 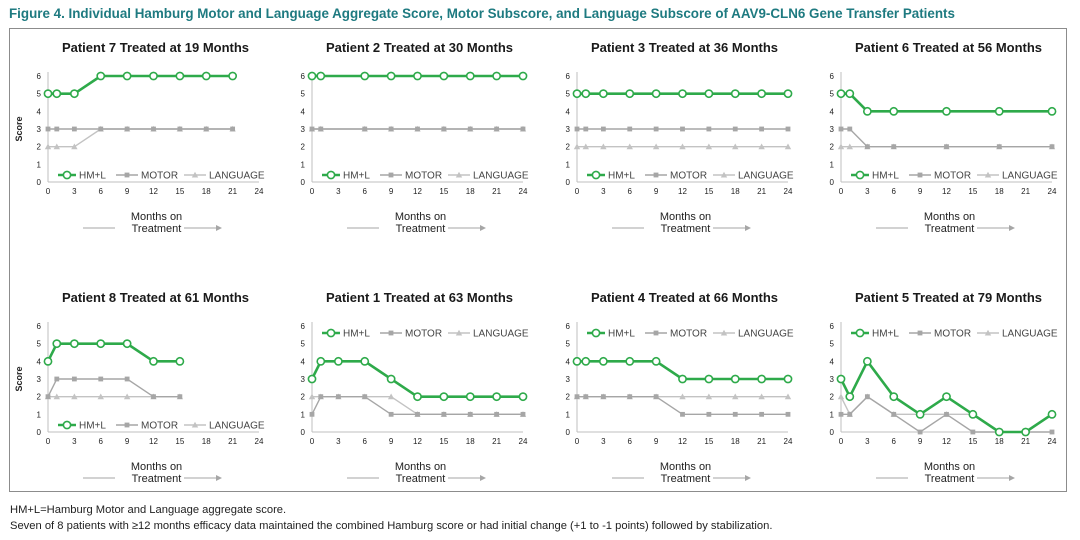 What do you see at coordinates (113, 352) in the screenshot?
I see `series-line-hm-l` at bounding box center [113, 352].